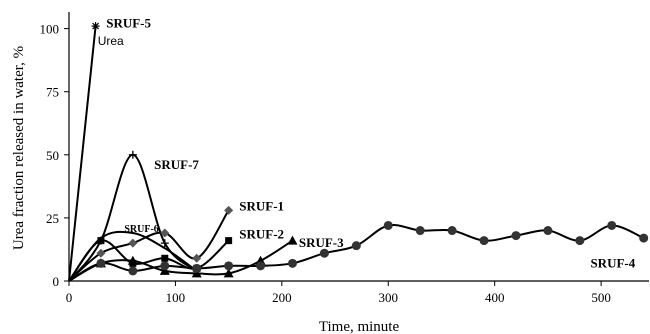 The image size is (650, 334). I want to click on y-tick-label: 25, so click(52, 218).